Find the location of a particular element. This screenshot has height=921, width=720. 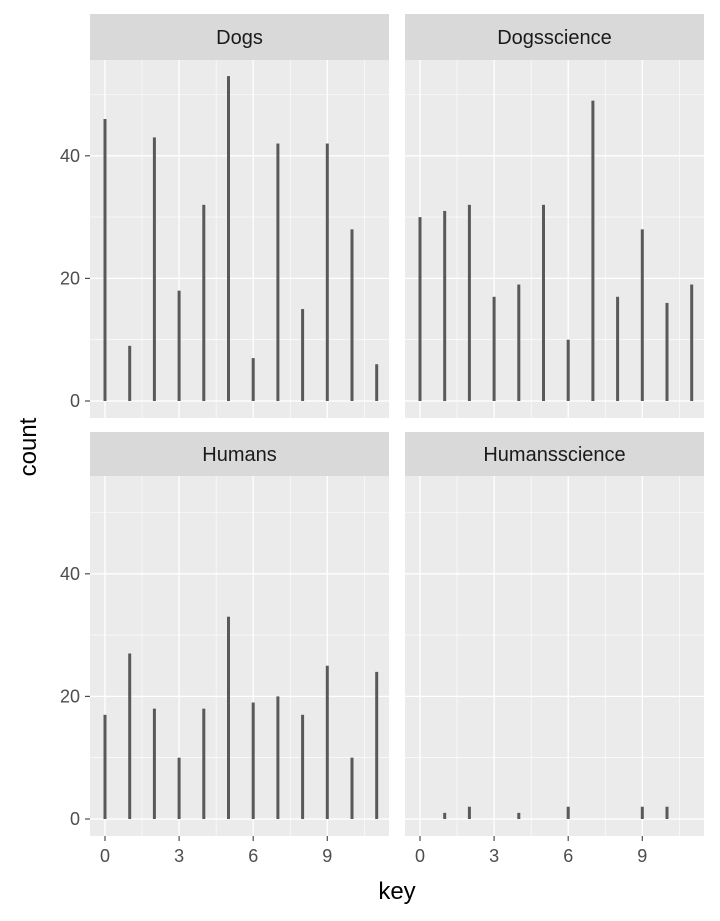

y-axis-title: count is located at coordinates (28, 446).